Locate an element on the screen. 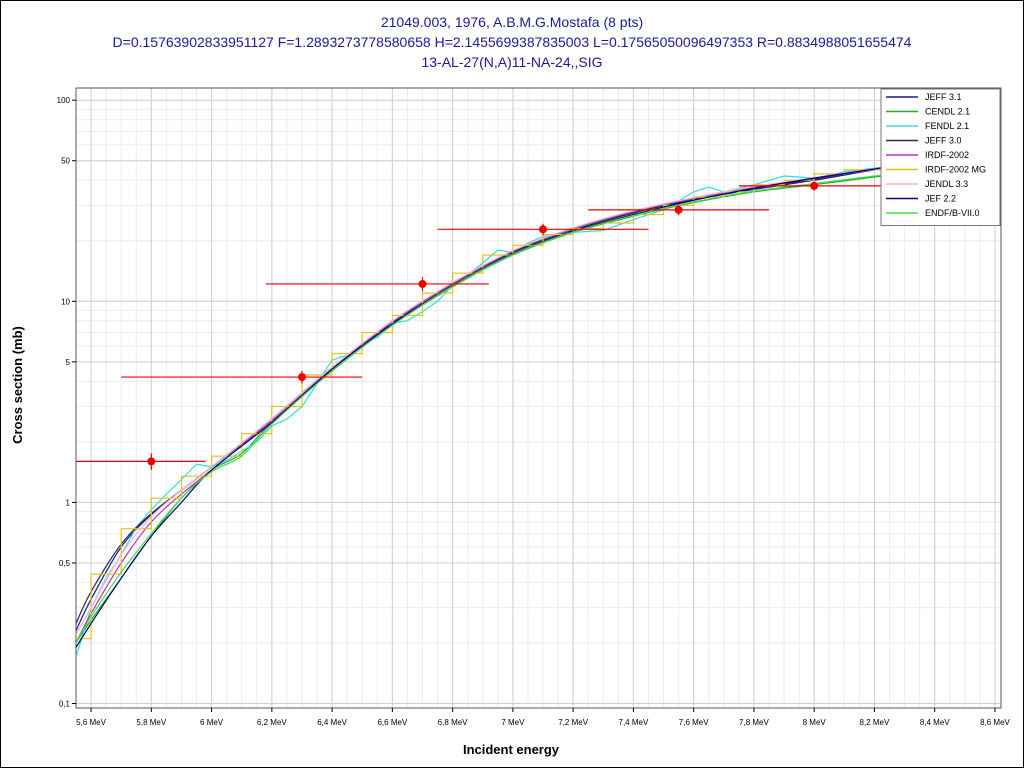 The height and width of the screenshot is (768, 1024). legend-label: IRDF-2002 MG is located at coordinates (955, 170).